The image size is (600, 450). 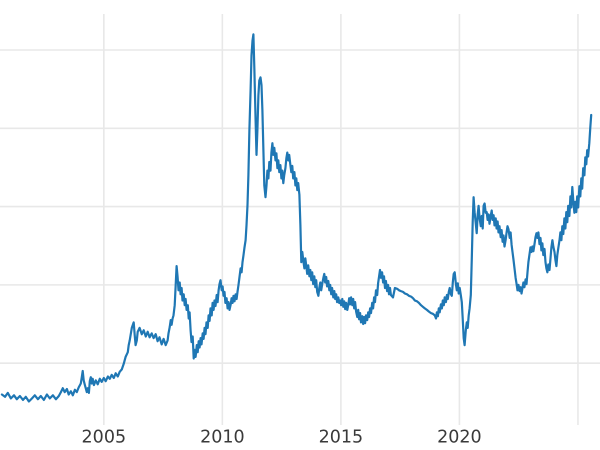 I want to click on x-tick-label: 2020, so click(x=459, y=438).